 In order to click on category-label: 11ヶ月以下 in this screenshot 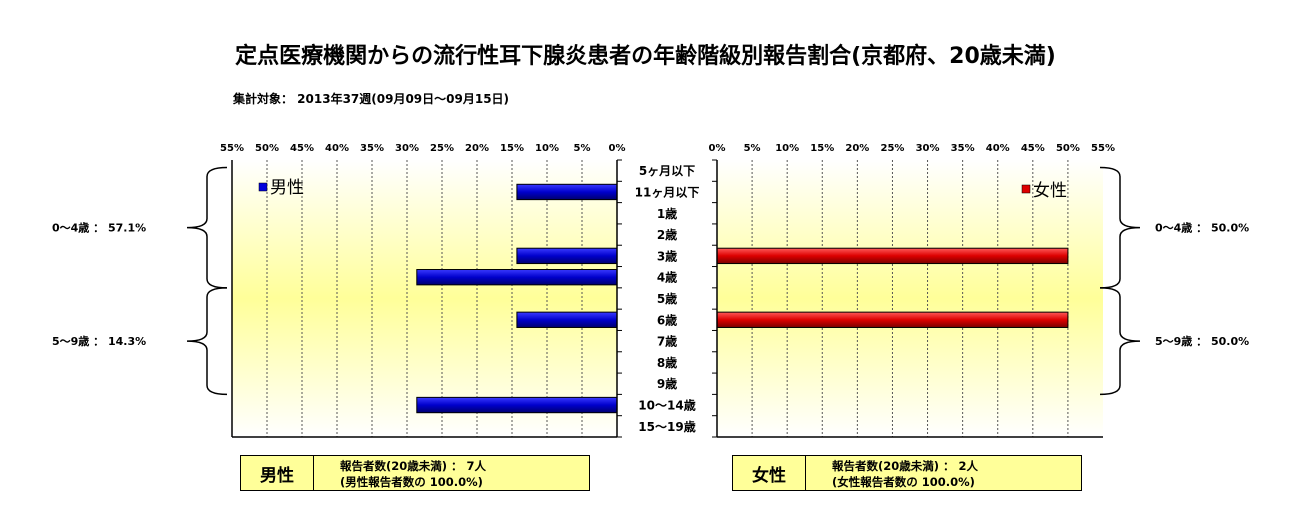, I will do `click(667, 192)`.